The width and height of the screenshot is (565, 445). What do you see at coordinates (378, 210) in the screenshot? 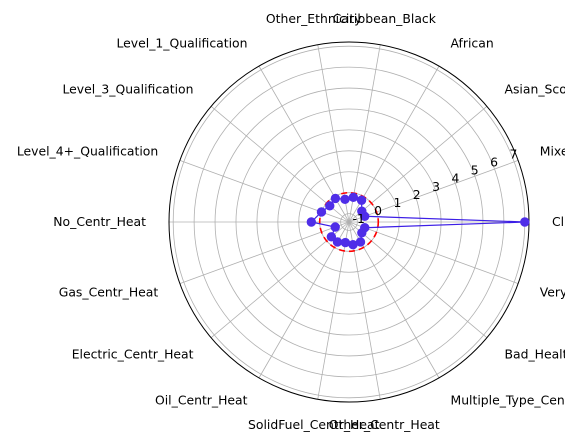
I see `r-tick-label: 0` at bounding box center [378, 210].